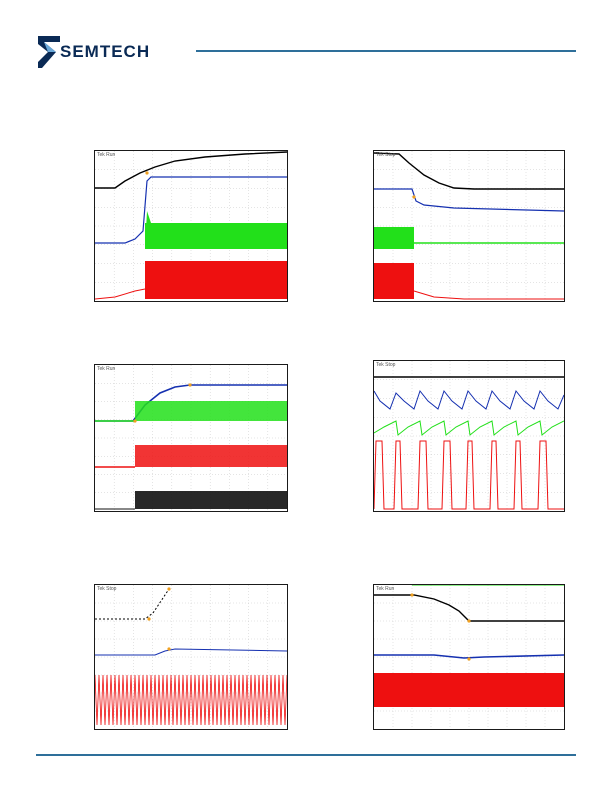 The height and width of the screenshot is (791, 611). Describe the element at coordinates (191, 657) in the screenshot. I see `oscilloscope-plot-5: Tek Stop` at that location.